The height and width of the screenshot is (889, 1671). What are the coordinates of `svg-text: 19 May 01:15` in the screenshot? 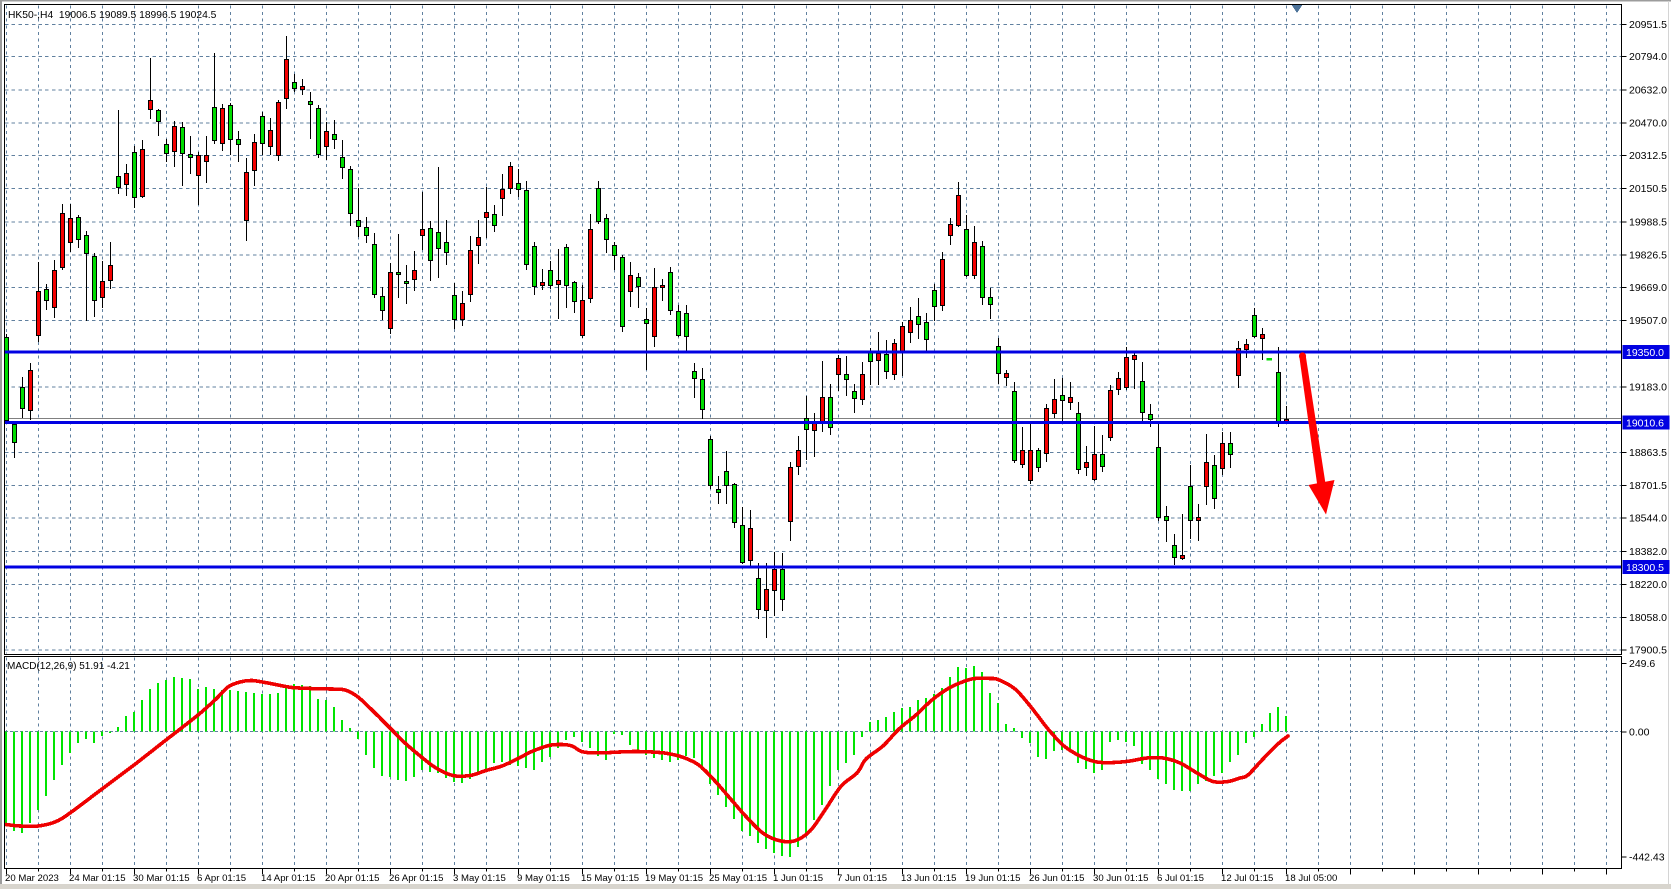 It's located at (674, 878).